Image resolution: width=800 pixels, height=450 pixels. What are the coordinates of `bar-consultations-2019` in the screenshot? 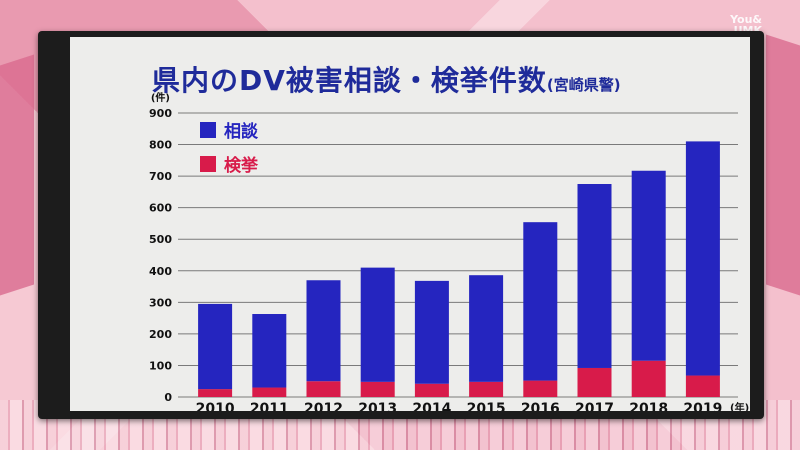 It's located at (702, 258).